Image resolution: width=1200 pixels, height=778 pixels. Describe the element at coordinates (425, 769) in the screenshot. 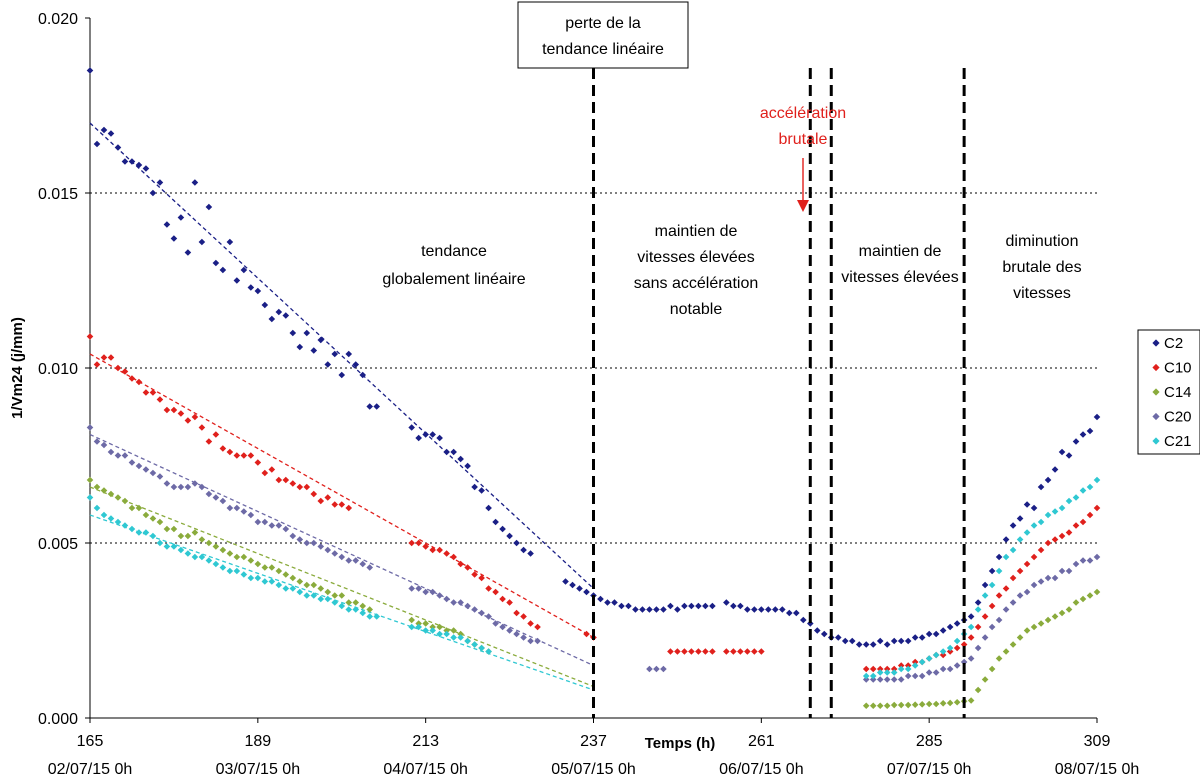

I see `x-date-label-2: 04/07/15 0h` at that location.